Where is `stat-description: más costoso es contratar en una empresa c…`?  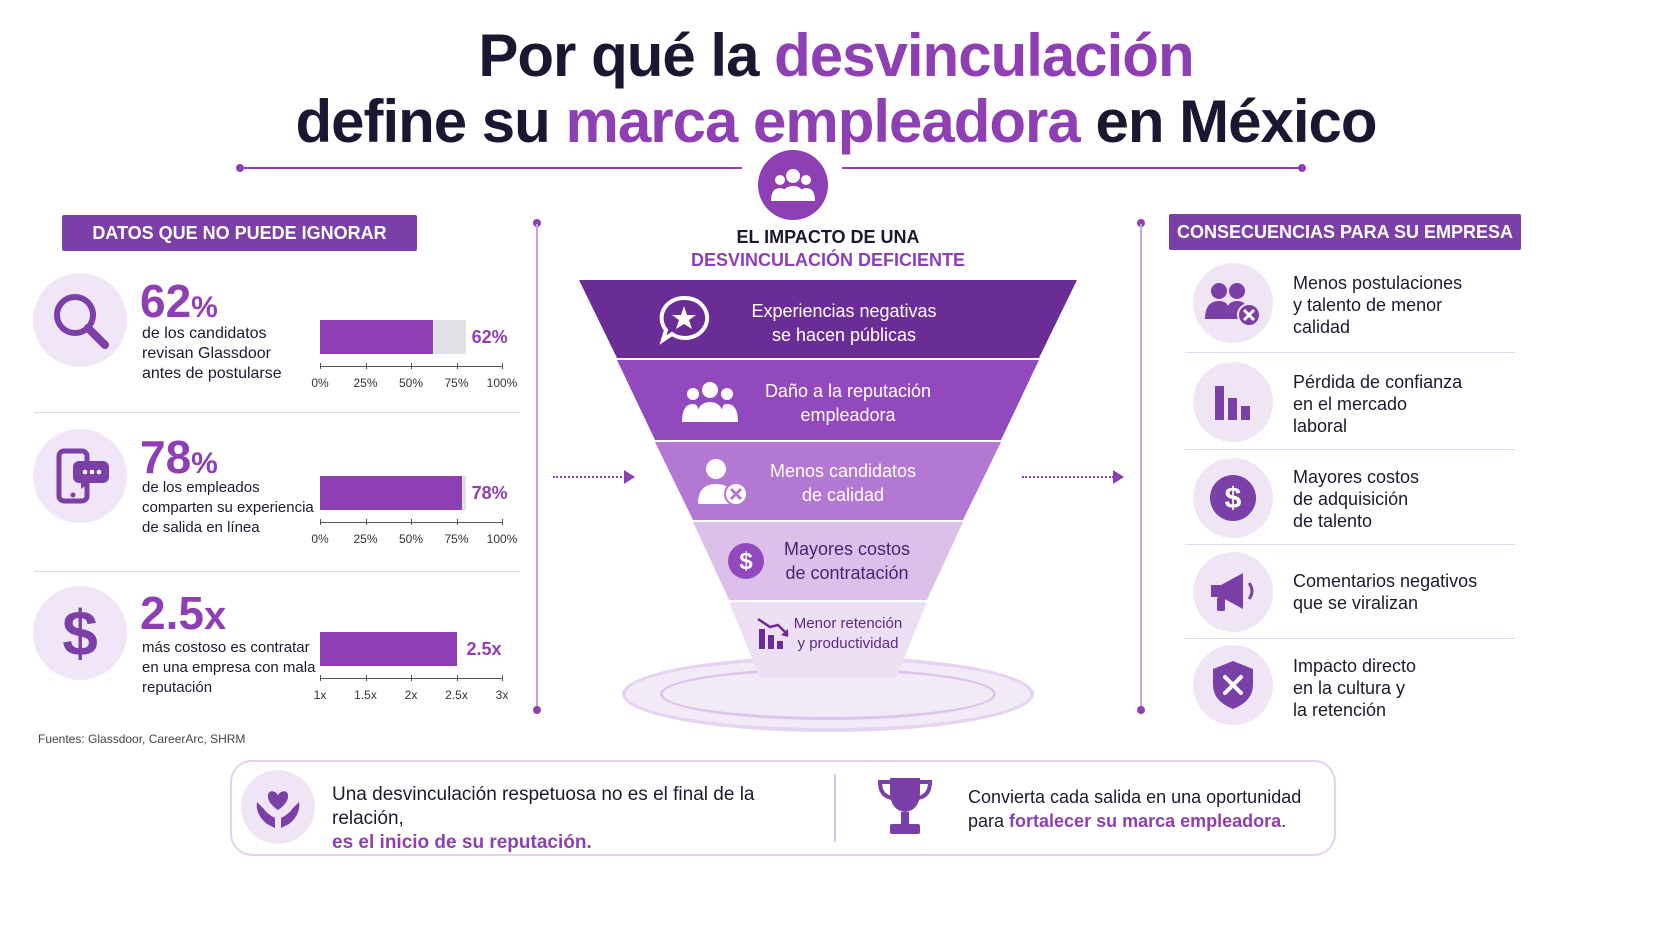 stat-description: más costoso es contratar en una empresa c… is located at coordinates (229, 667).